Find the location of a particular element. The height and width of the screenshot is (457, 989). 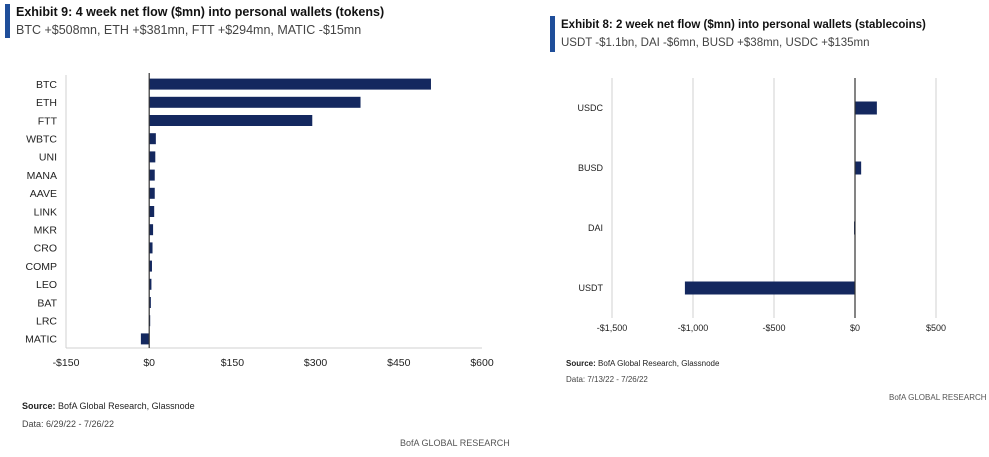

right-source-text: BofA Global Research, Glassnode is located at coordinates (659, 363).